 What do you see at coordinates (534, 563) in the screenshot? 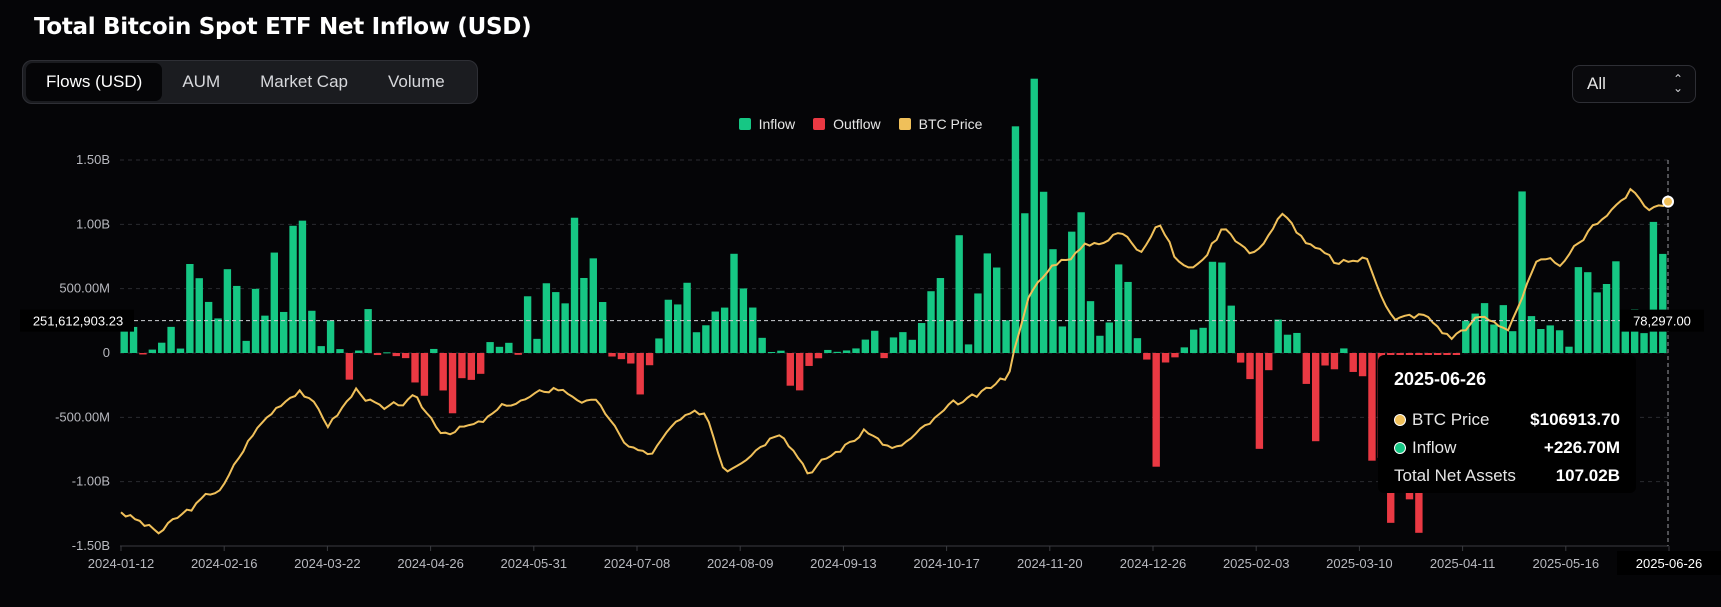
I see `x-tick-label: 2024-05-31` at bounding box center [534, 563].